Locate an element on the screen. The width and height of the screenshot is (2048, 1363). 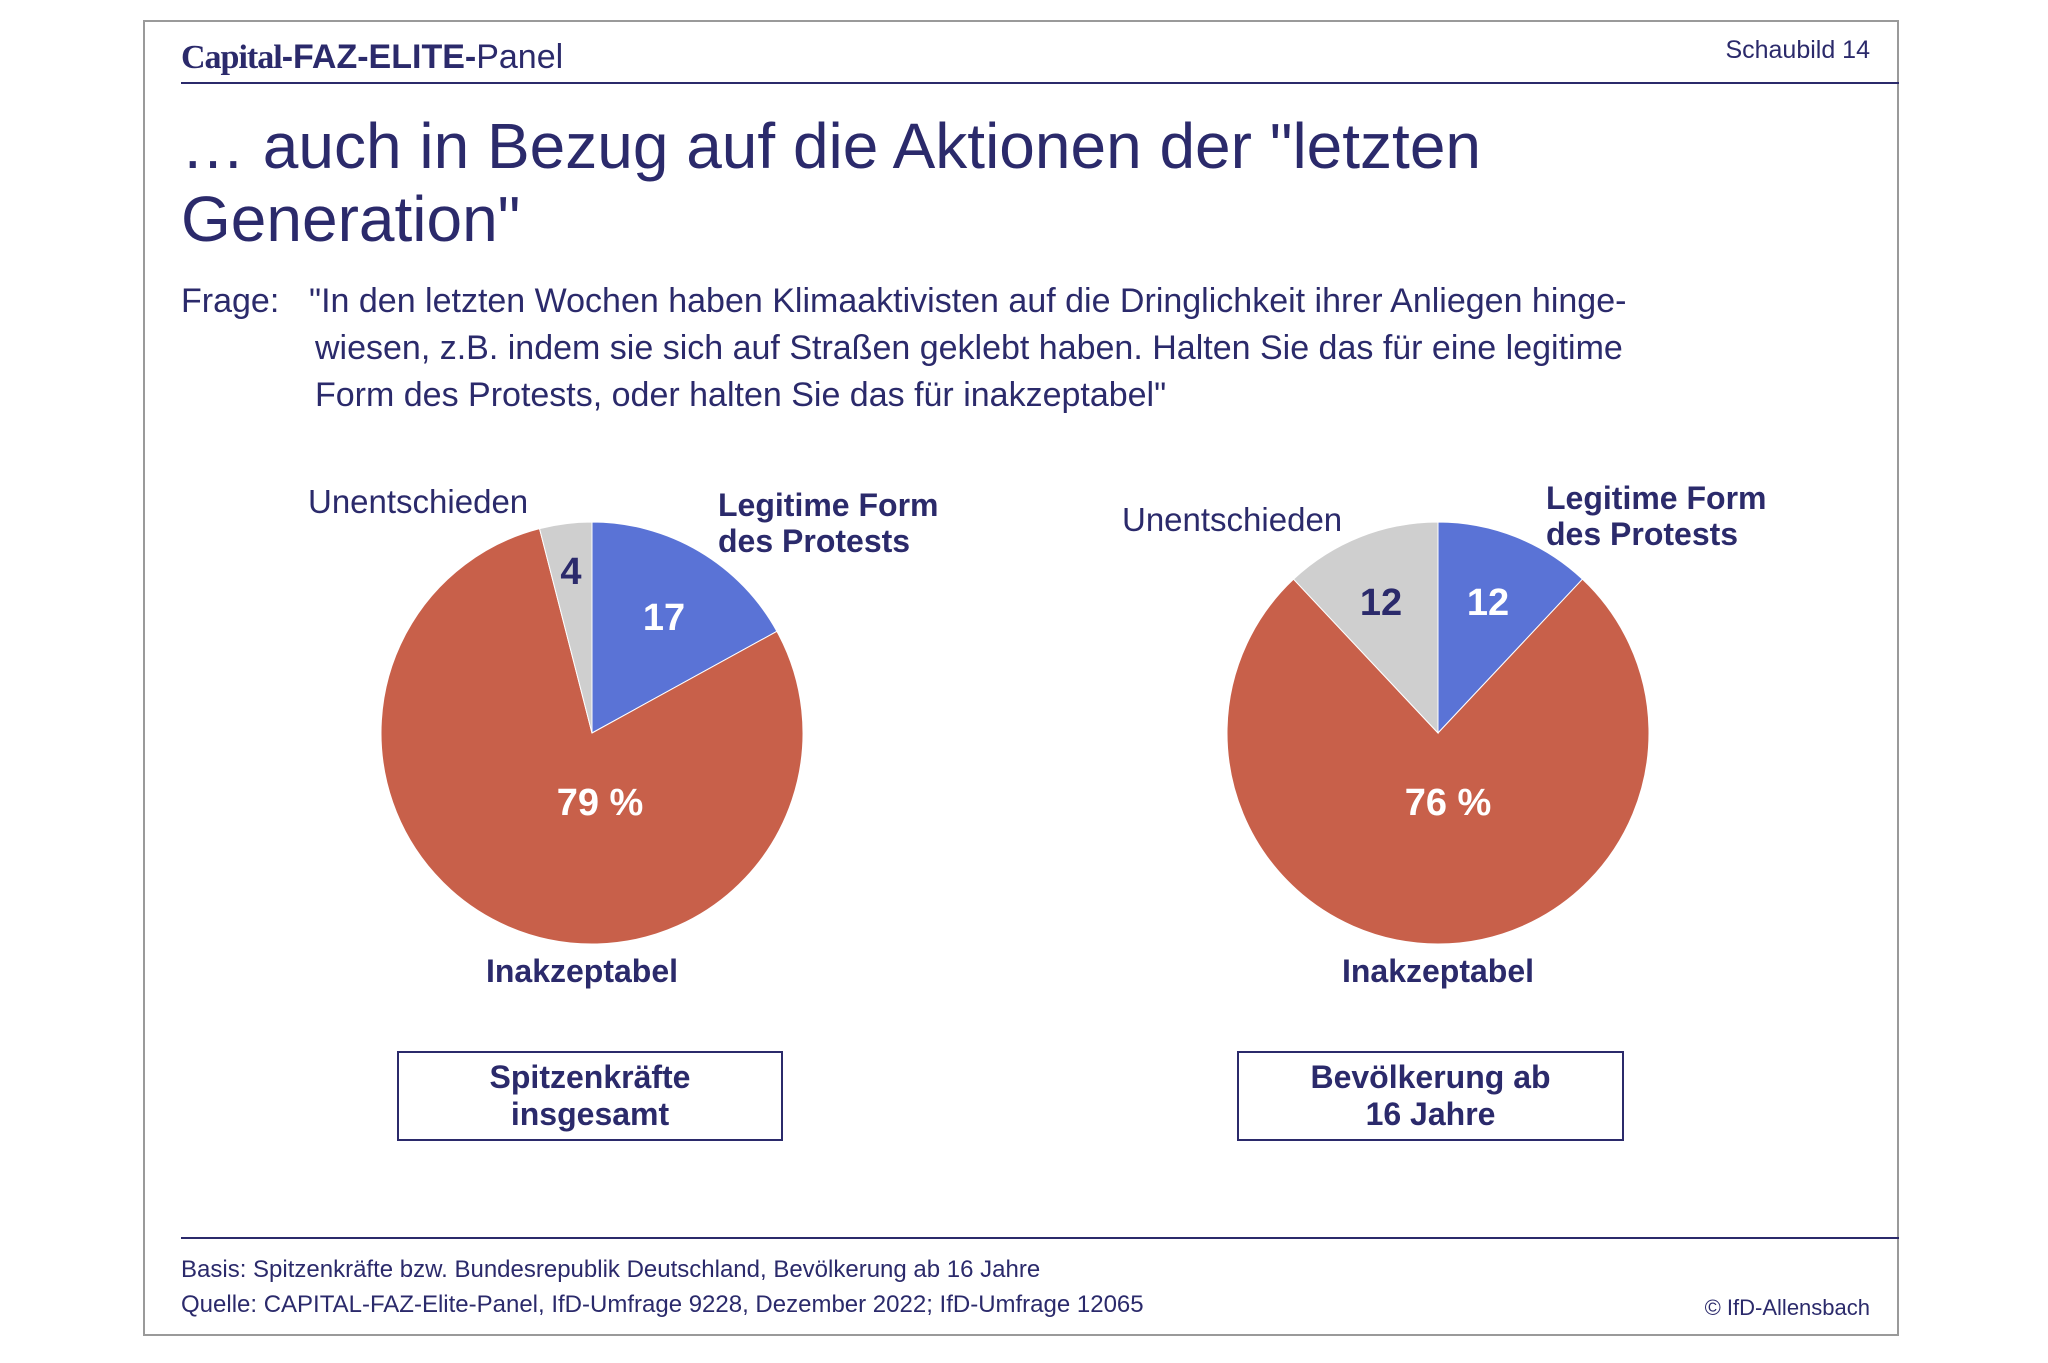
question-label: Frage: is located at coordinates (230, 301).